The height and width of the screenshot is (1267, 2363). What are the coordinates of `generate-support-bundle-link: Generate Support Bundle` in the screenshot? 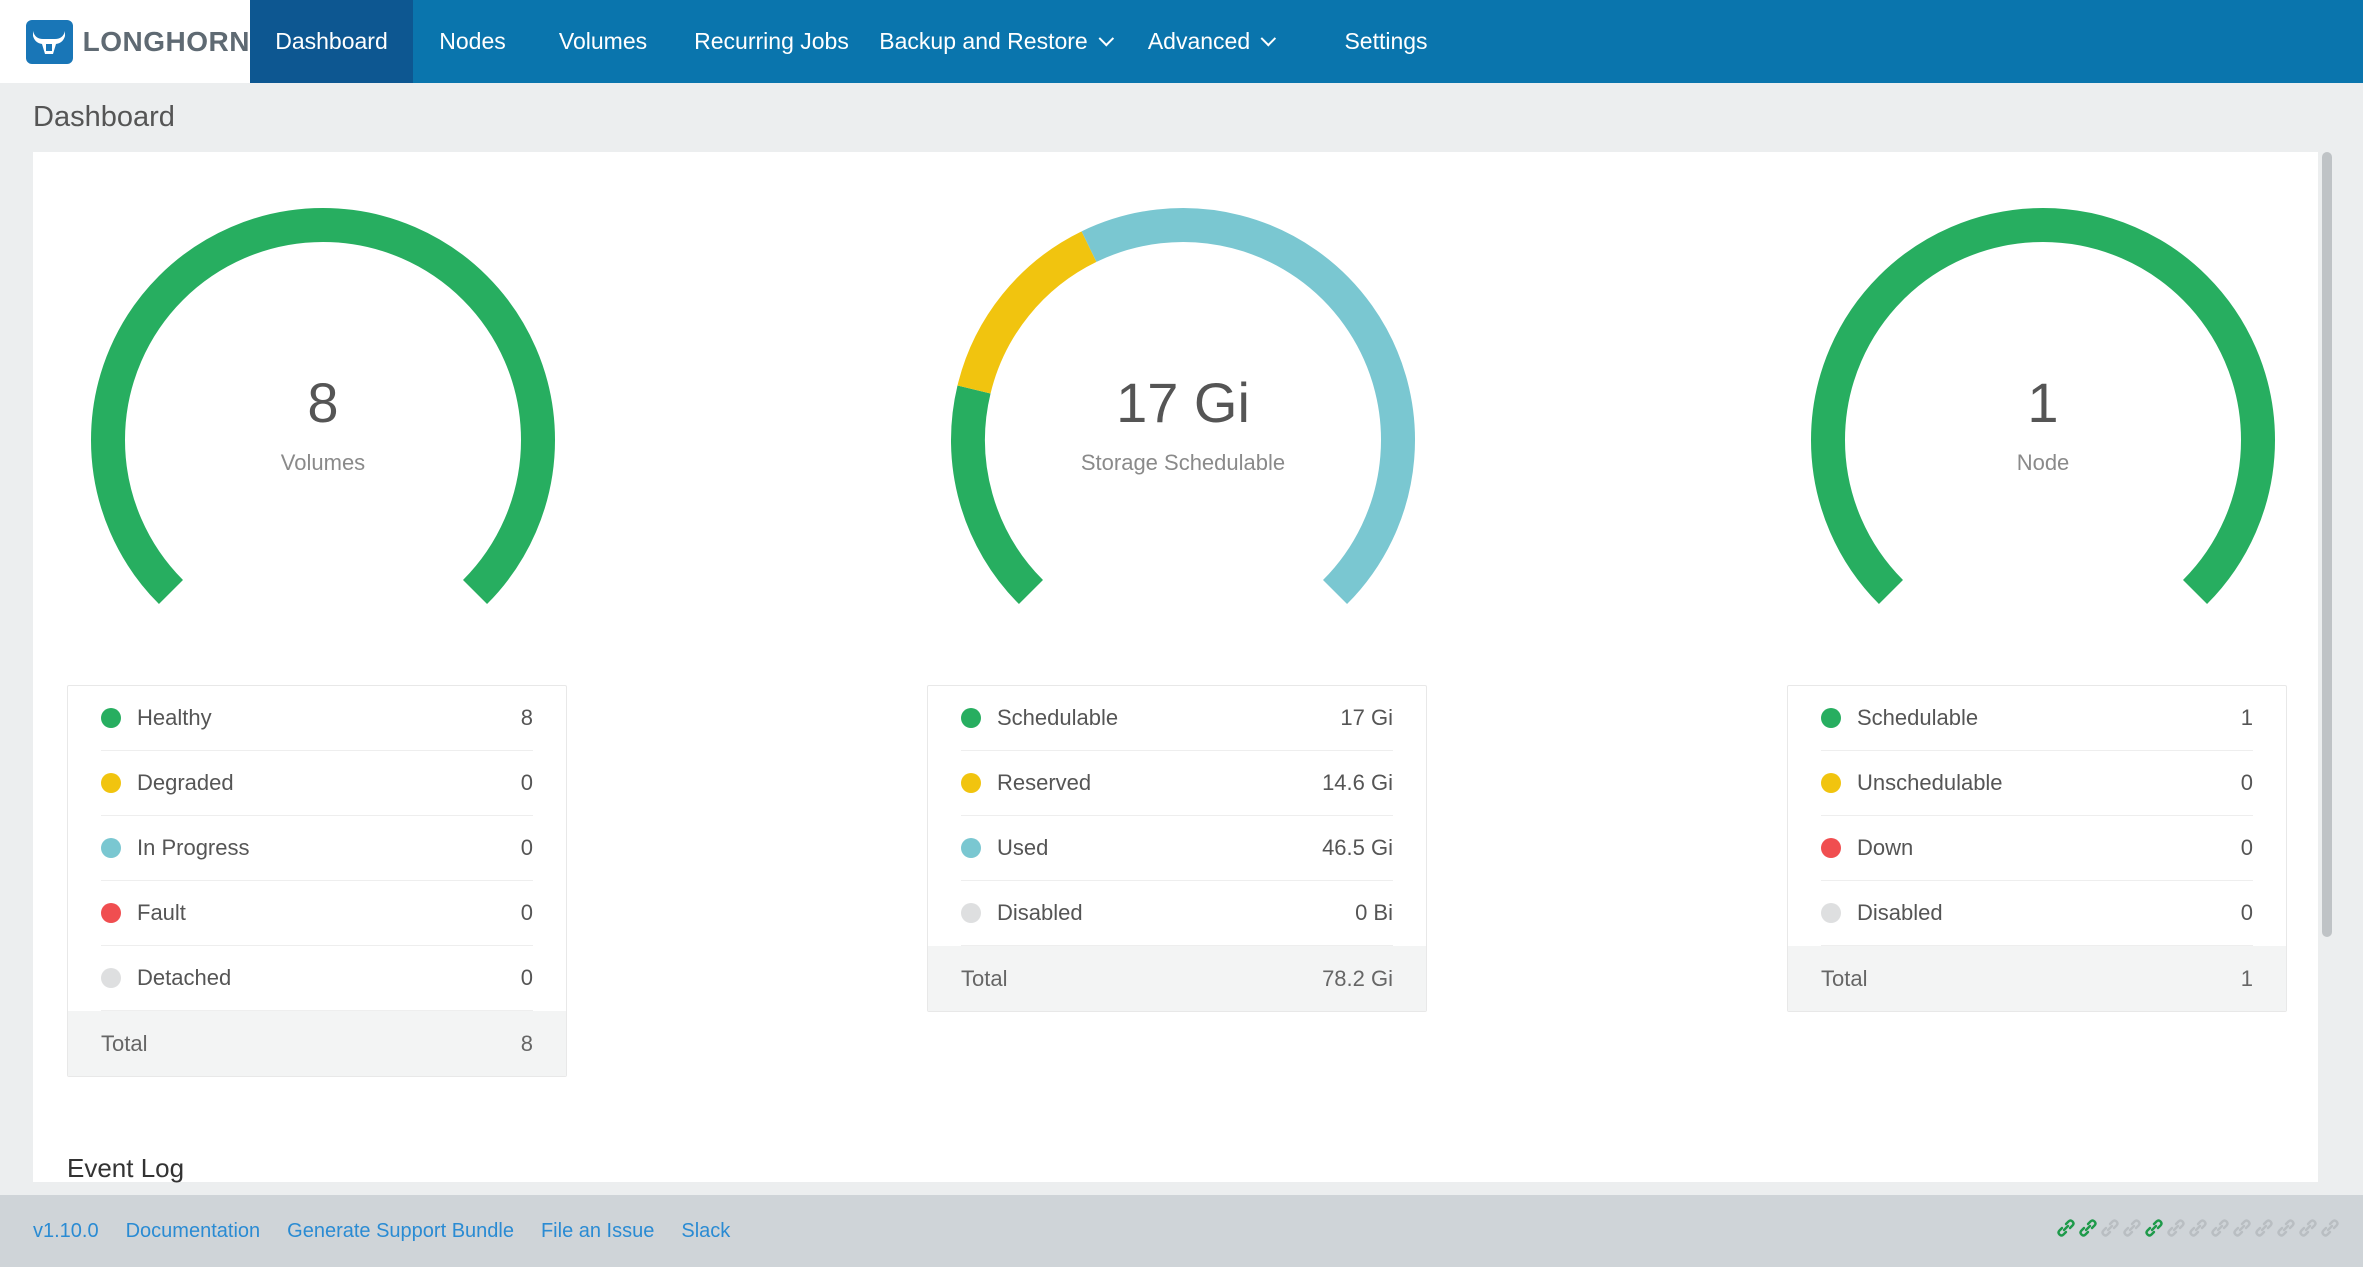 It's located at (400, 1230).